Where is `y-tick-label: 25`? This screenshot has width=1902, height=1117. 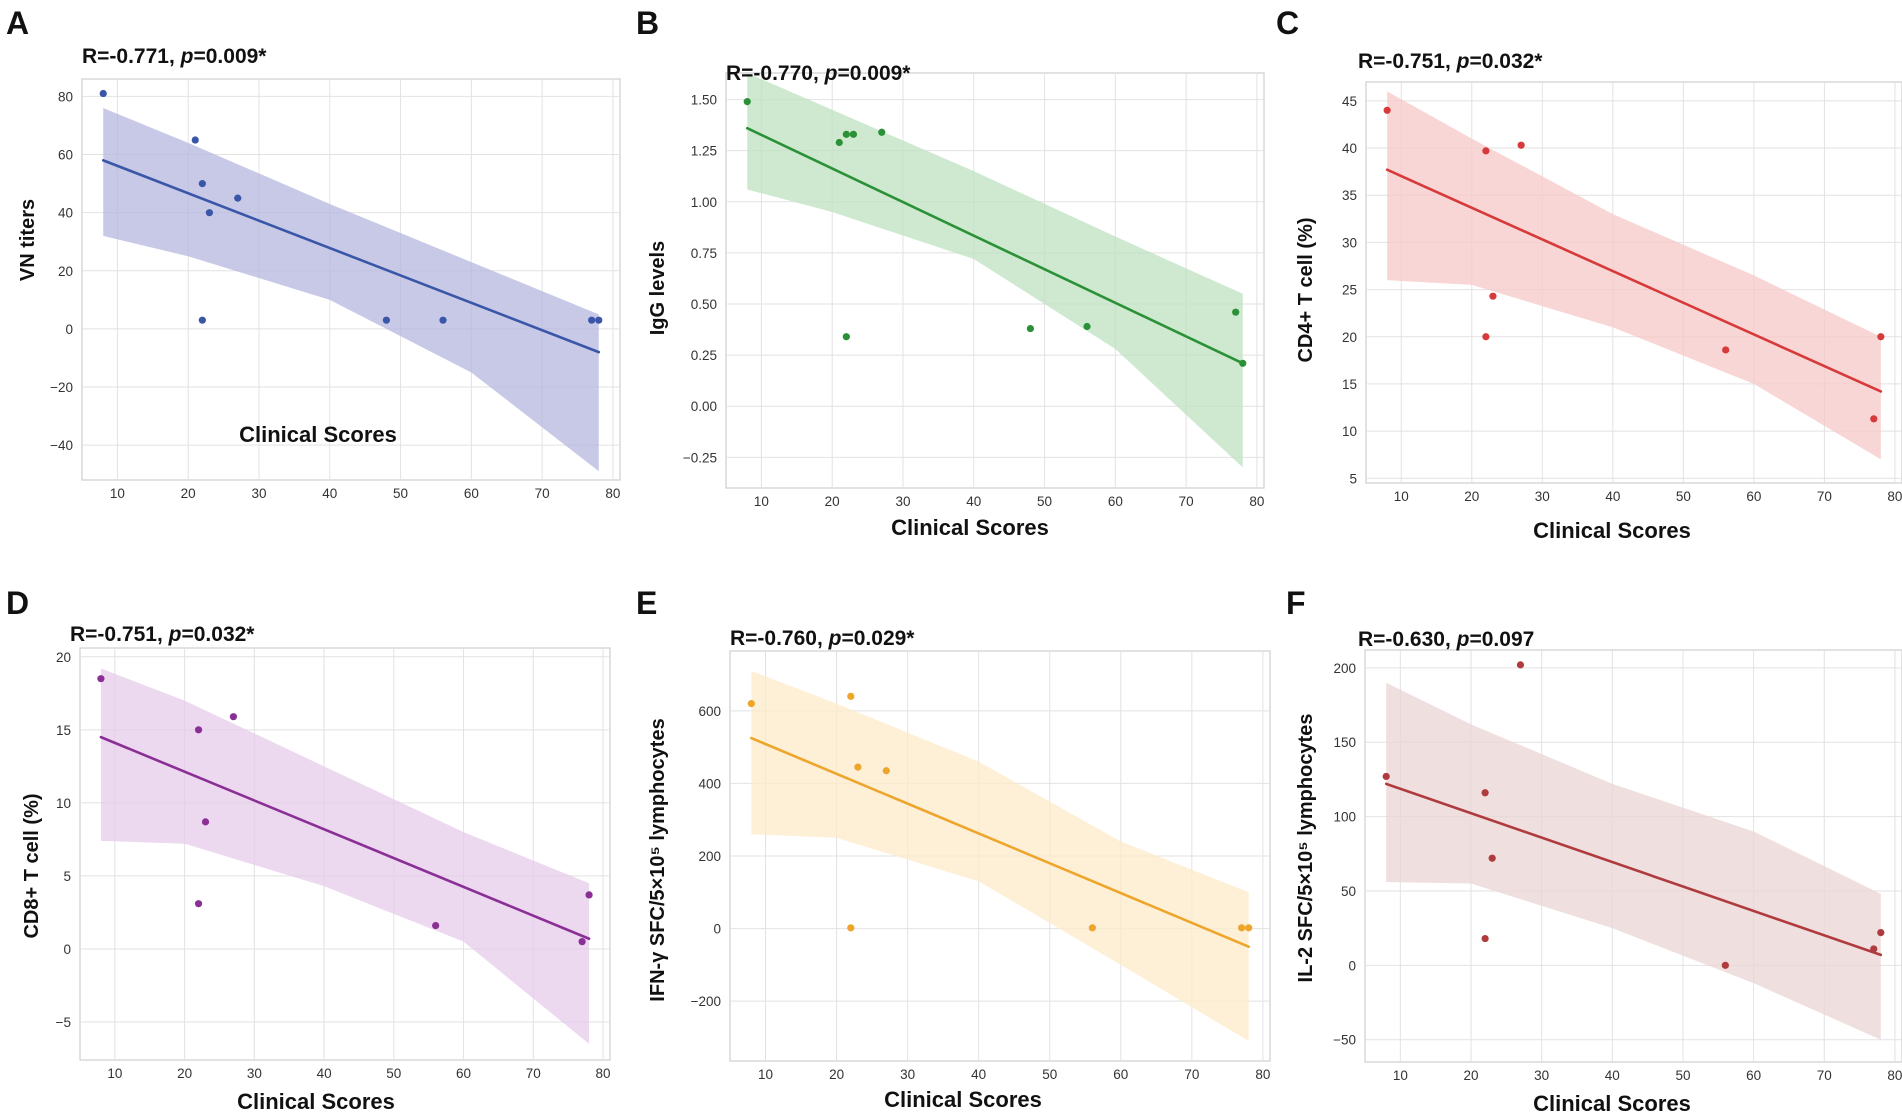
y-tick-label: 25 is located at coordinates (1349, 290).